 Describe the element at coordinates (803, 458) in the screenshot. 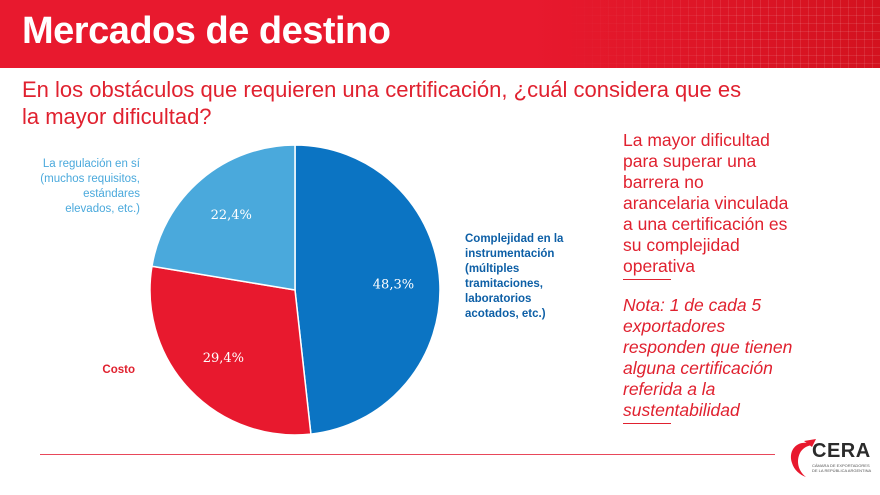

I see `cera-logo-icon` at that location.